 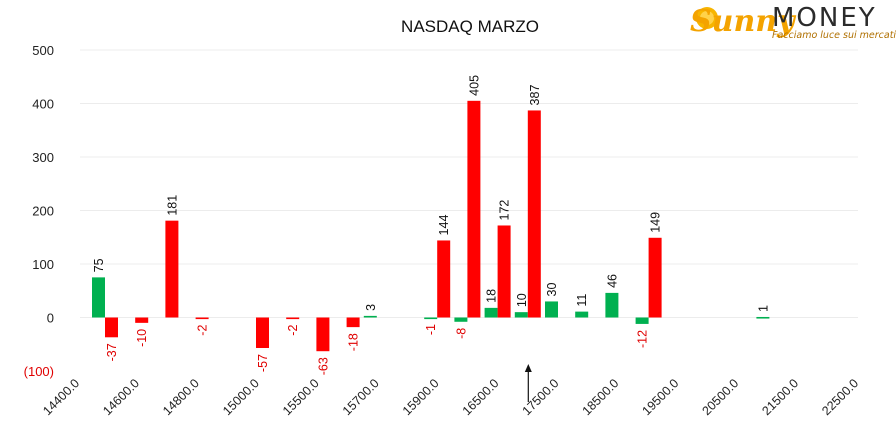 I want to click on data-label: 75, so click(x=99, y=265).